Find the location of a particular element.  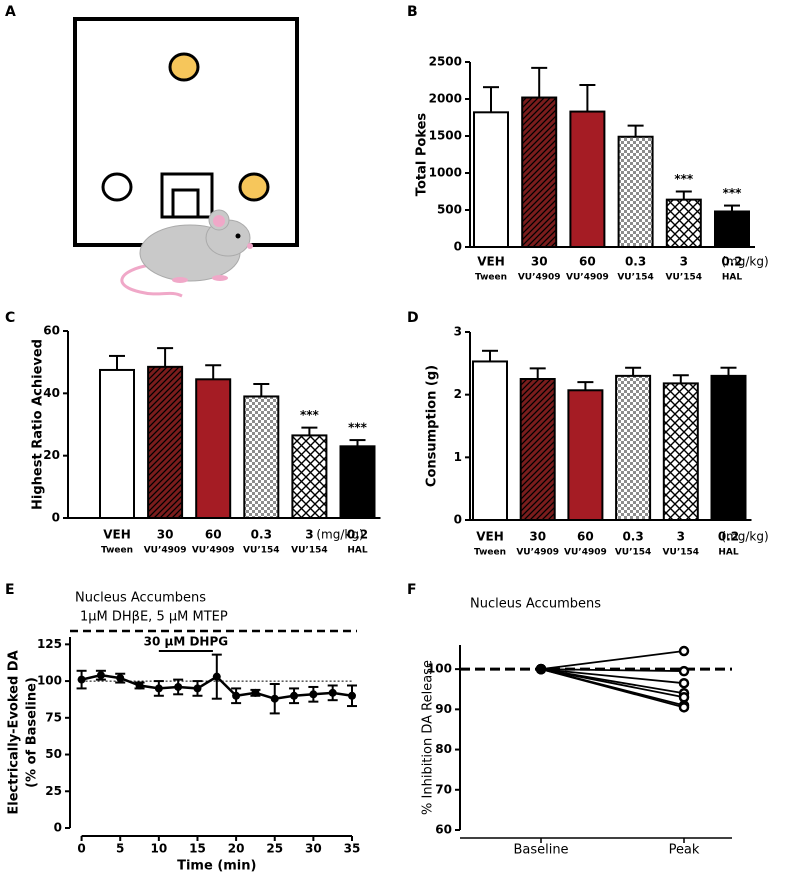

mouse-nose is located at coordinates (250, 246).